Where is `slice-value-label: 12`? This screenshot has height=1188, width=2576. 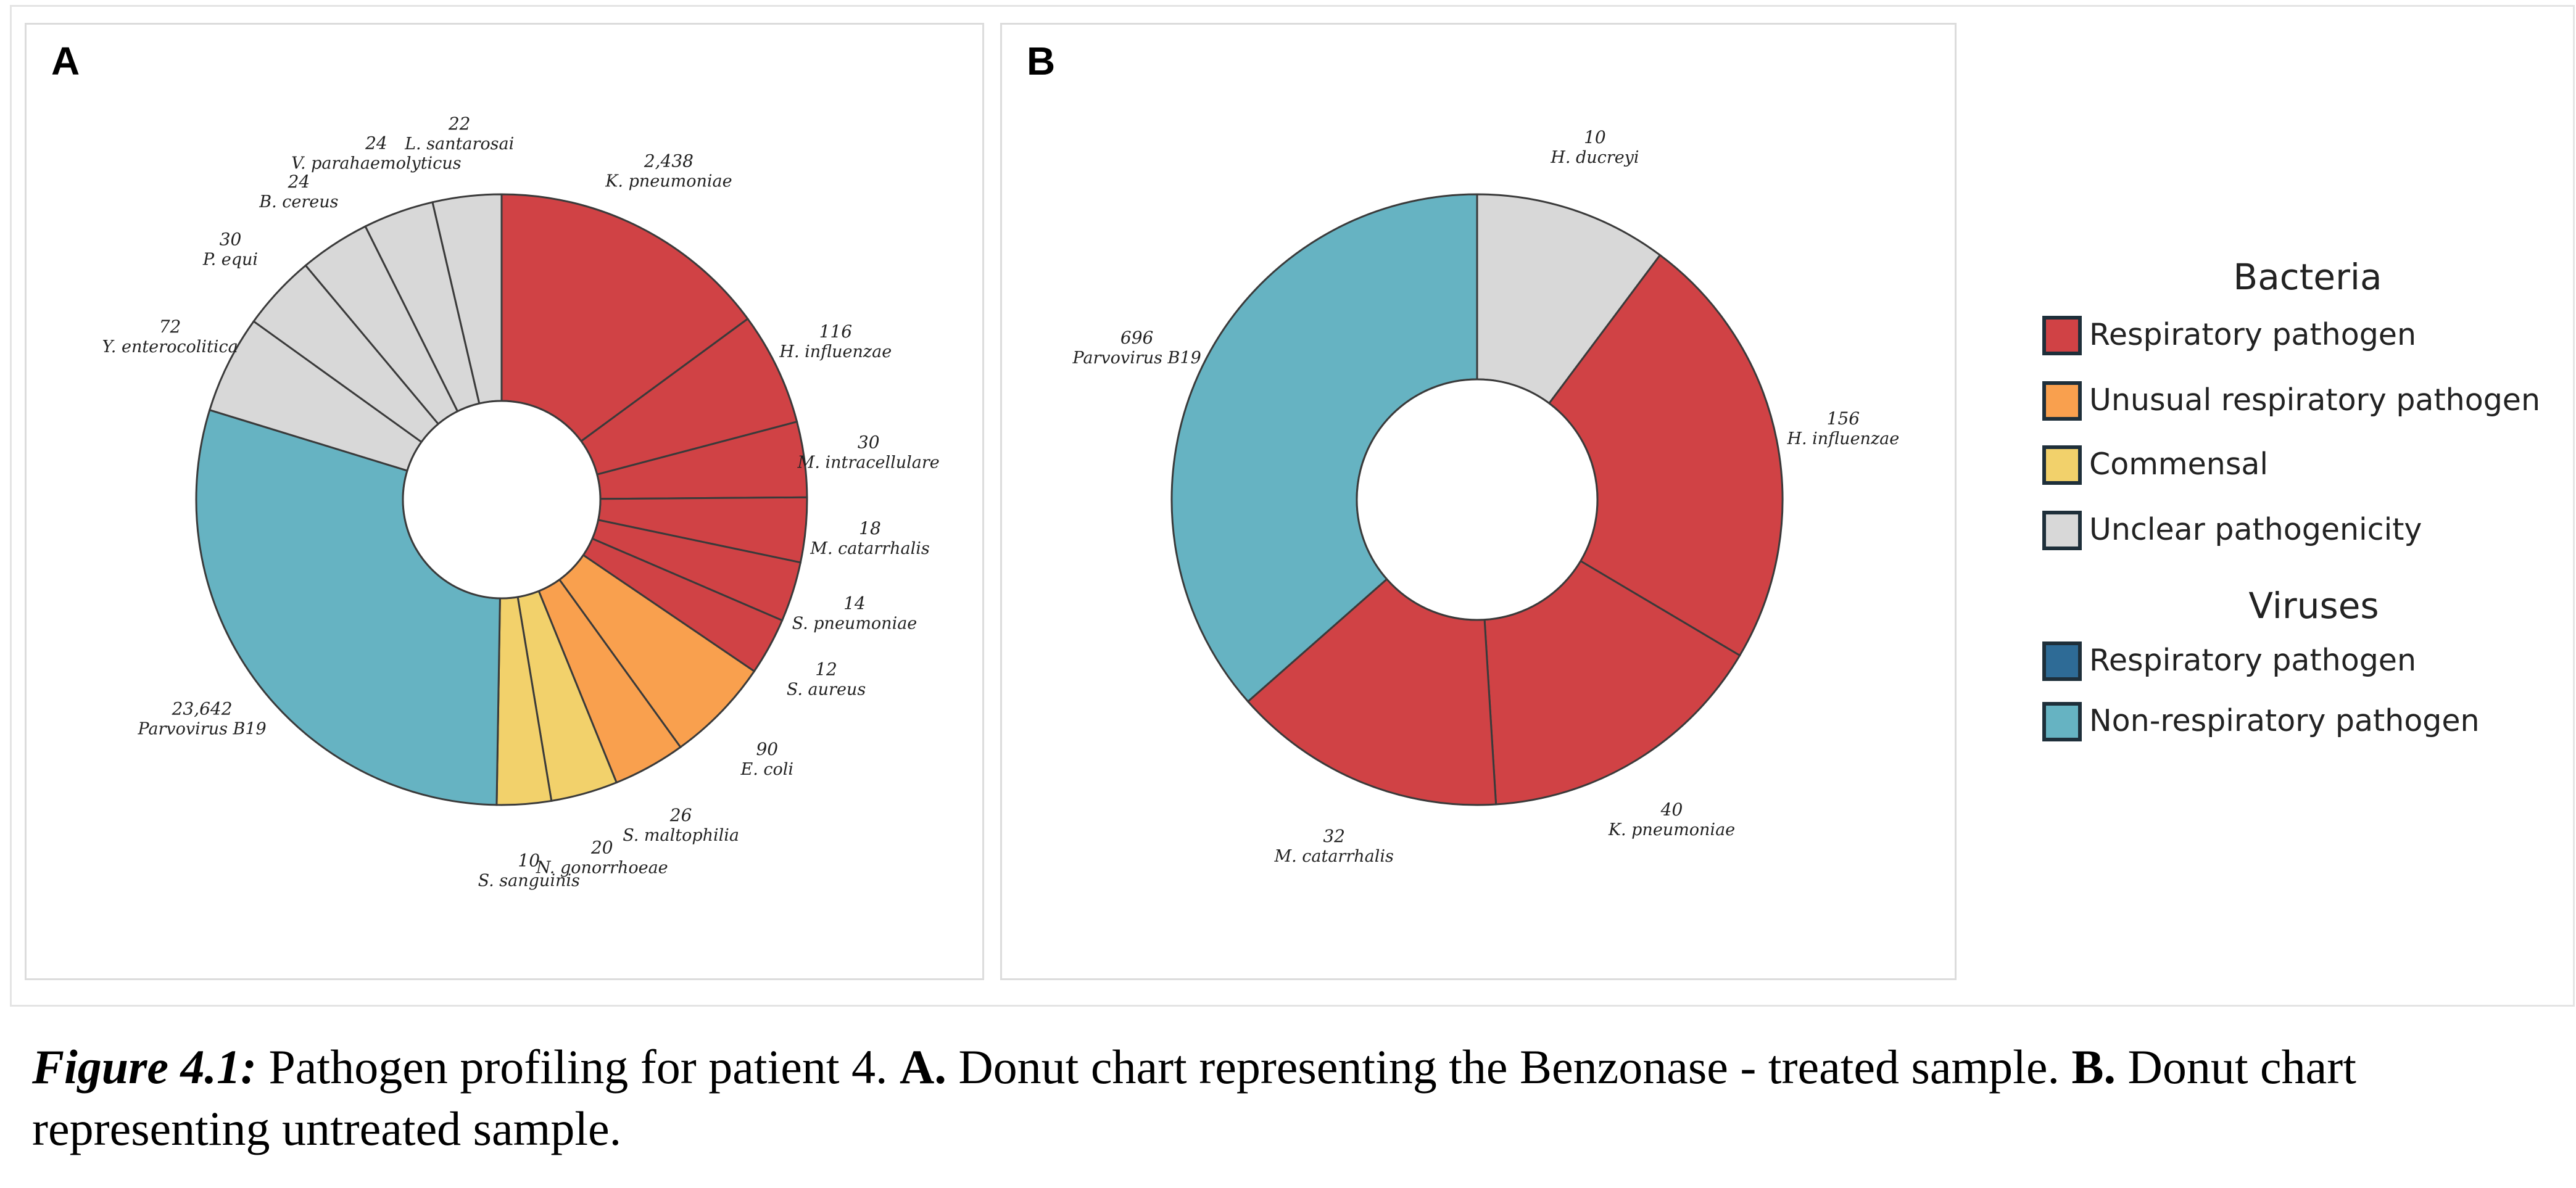
slice-value-label: 12 is located at coordinates (826, 669).